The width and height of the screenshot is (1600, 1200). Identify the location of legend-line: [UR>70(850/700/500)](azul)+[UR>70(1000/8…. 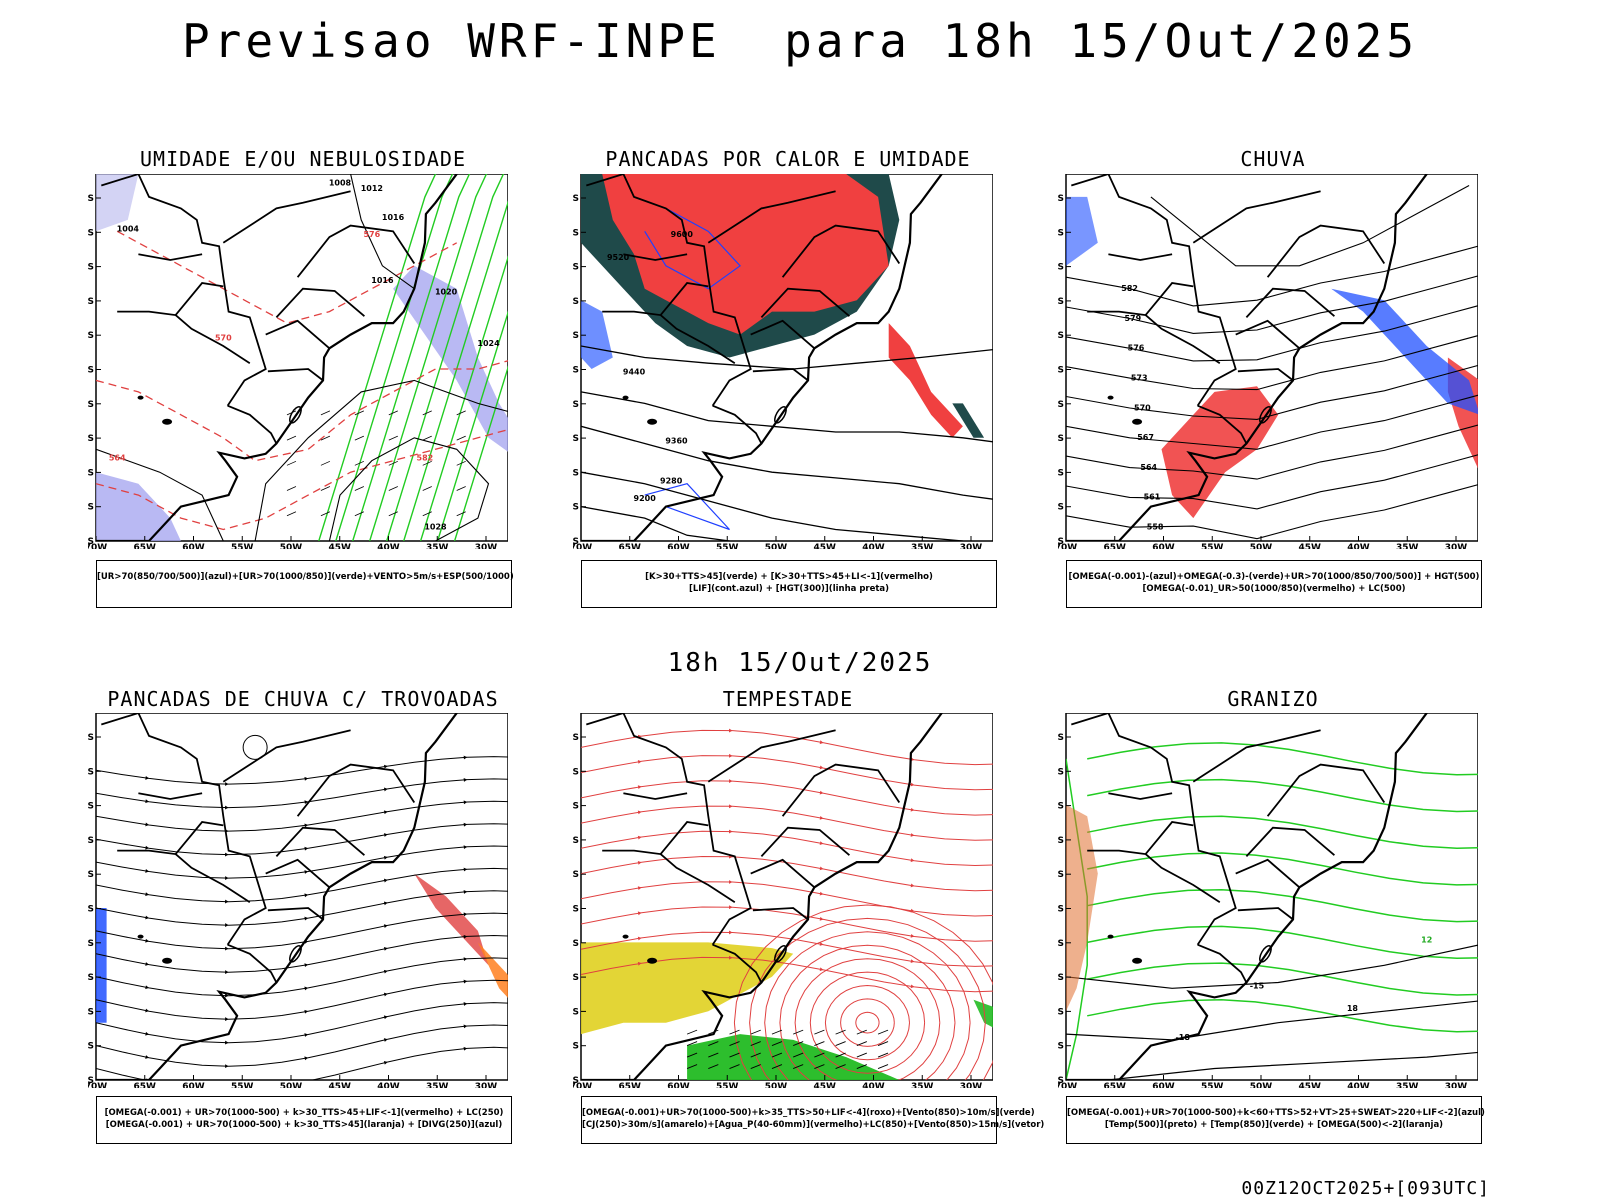
(305, 577).